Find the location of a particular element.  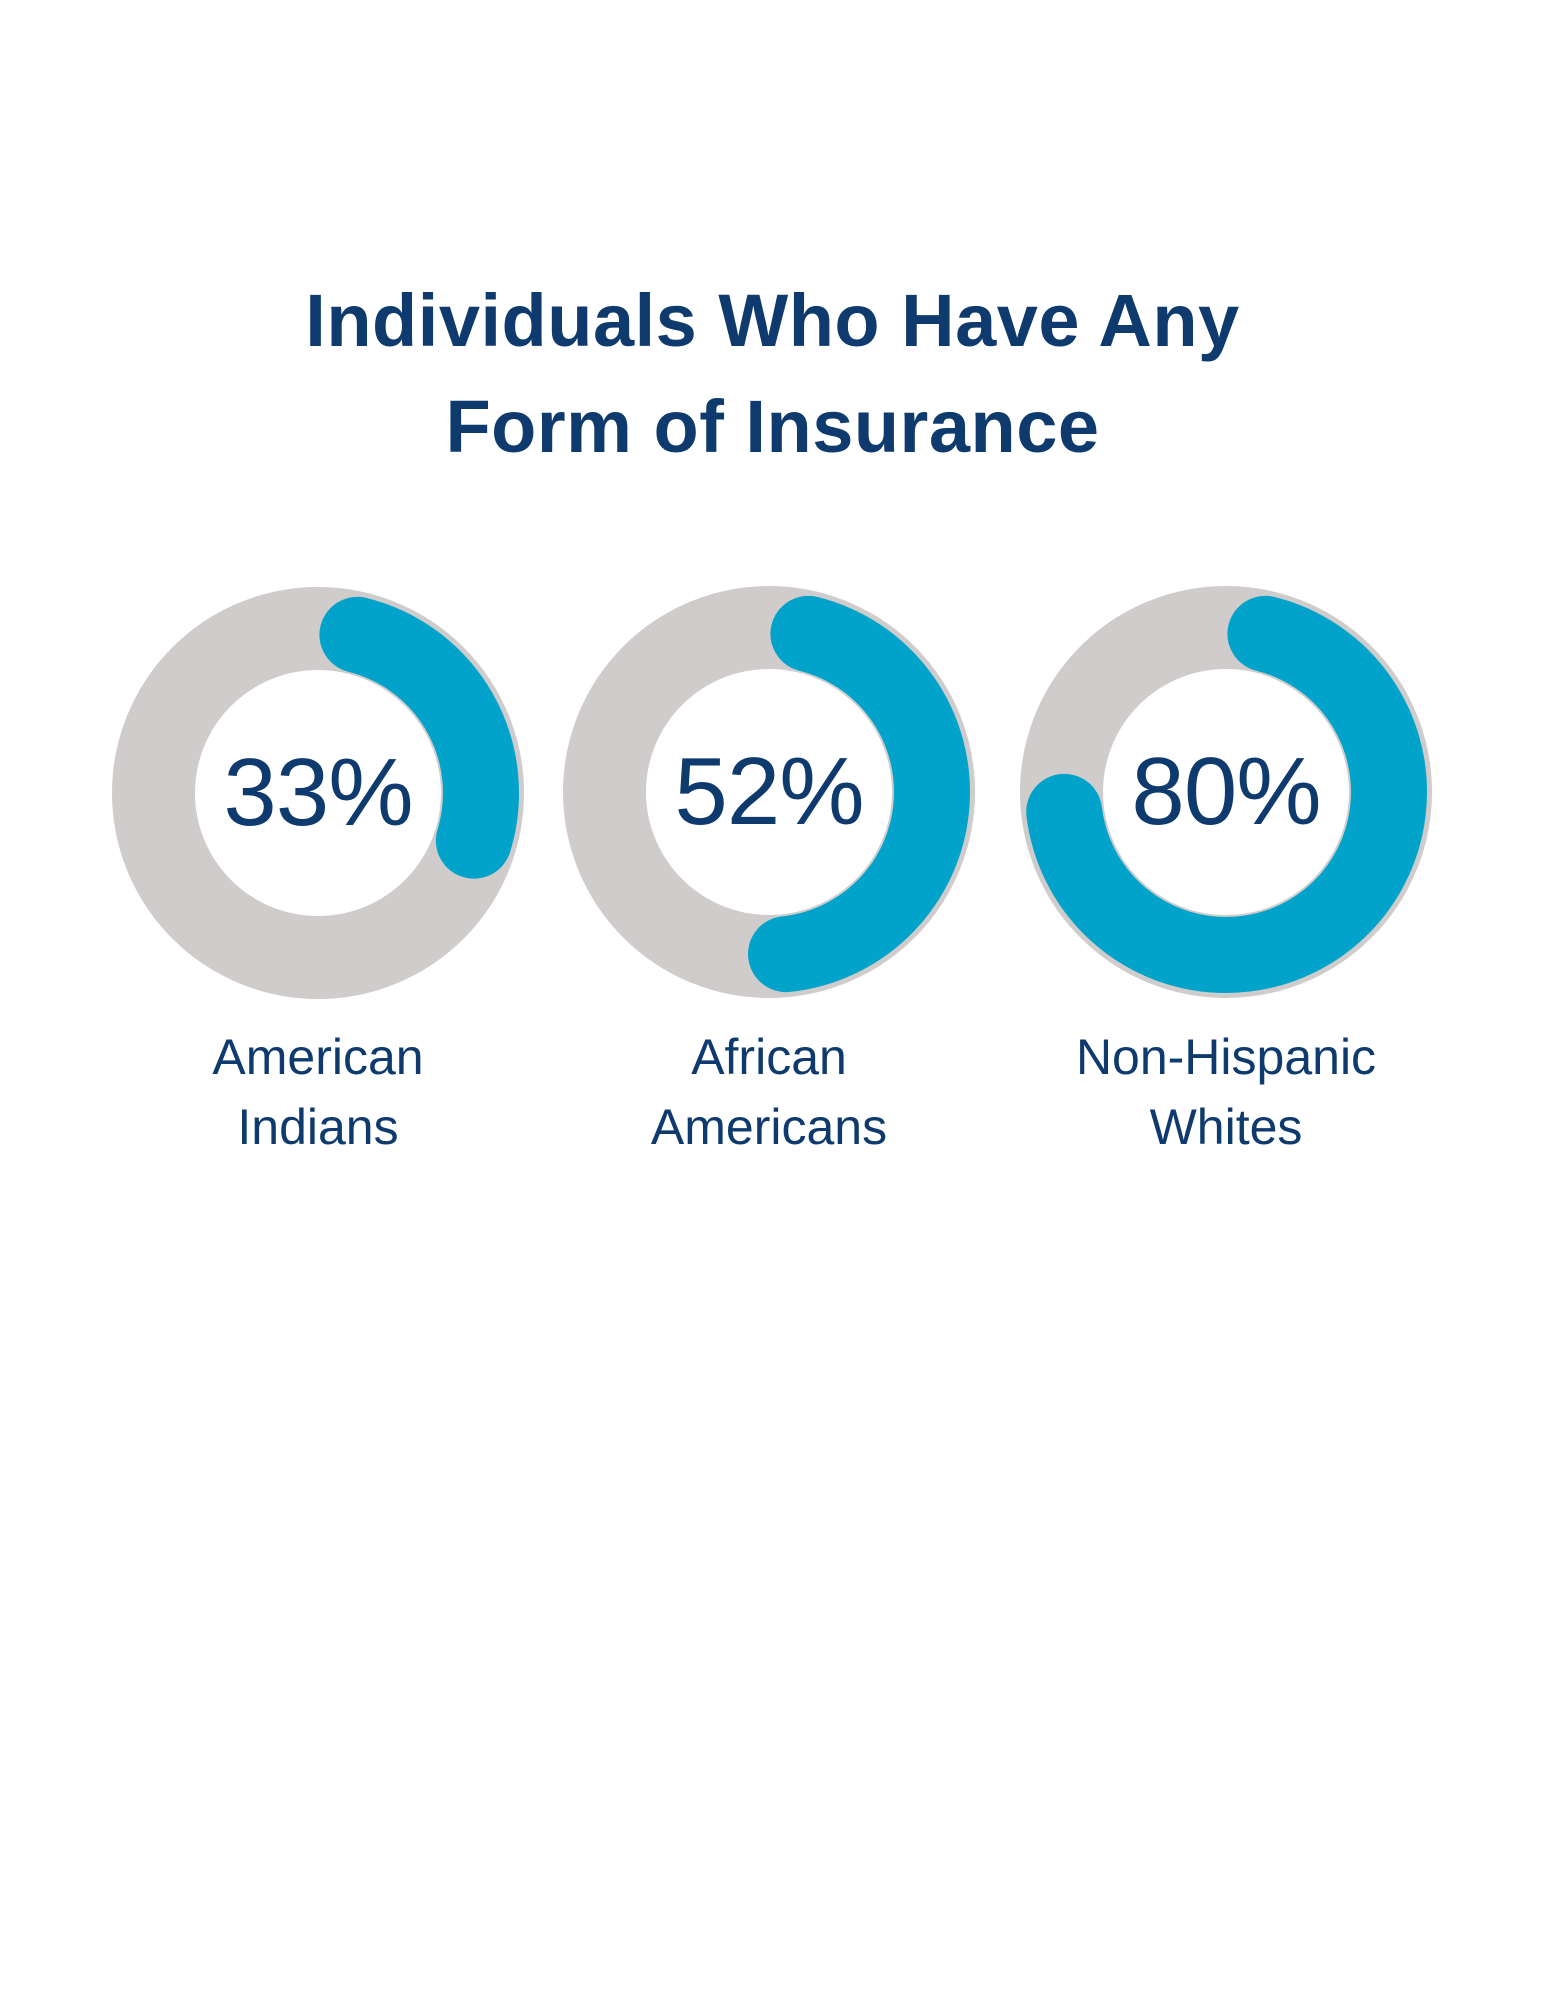

percent-value: 80% is located at coordinates (1226, 791).